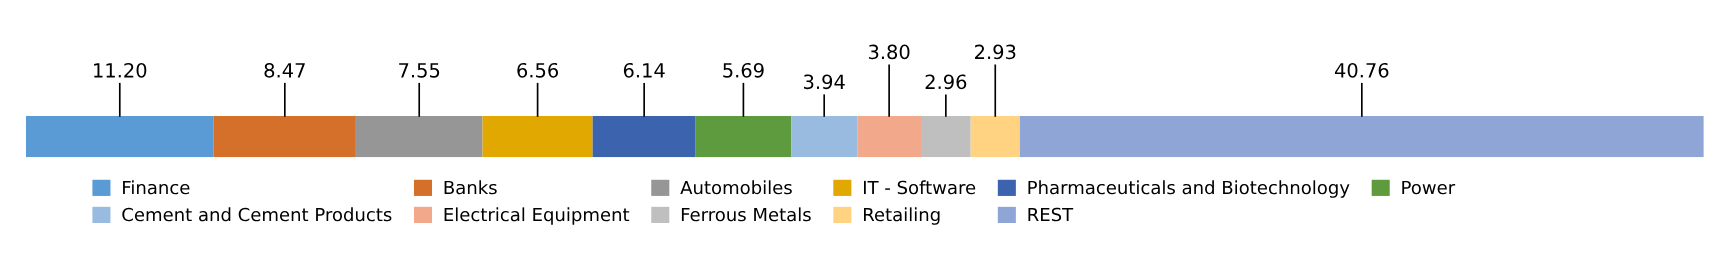 Image resolution: width=1721 pixels, height=276 pixels. What do you see at coordinates (889, 52) in the screenshot?
I see `data-label: 3.80` at bounding box center [889, 52].